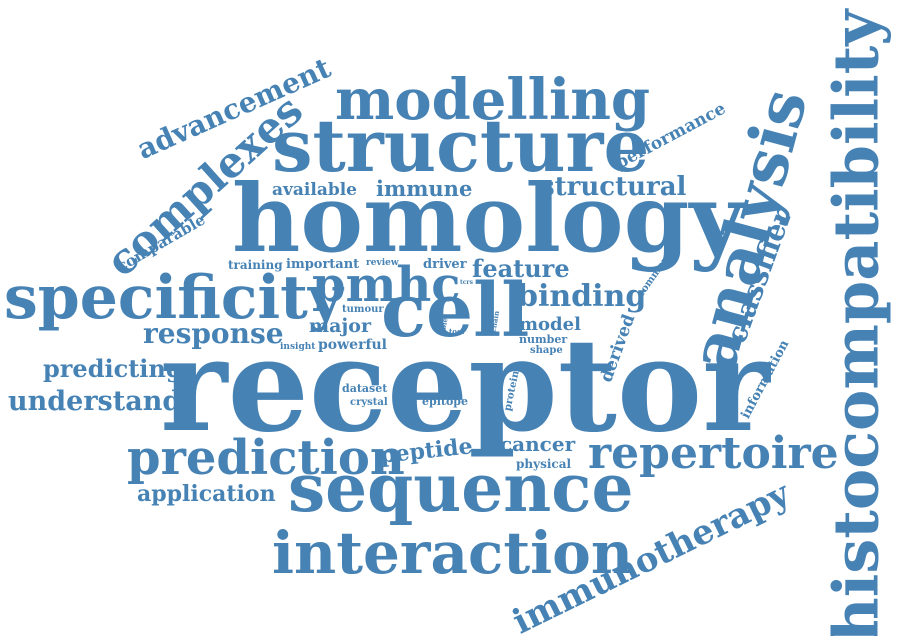 The image size is (900, 636). What do you see at coordinates (461, 145) in the screenshot?
I see `word-structure: structure` at bounding box center [461, 145].